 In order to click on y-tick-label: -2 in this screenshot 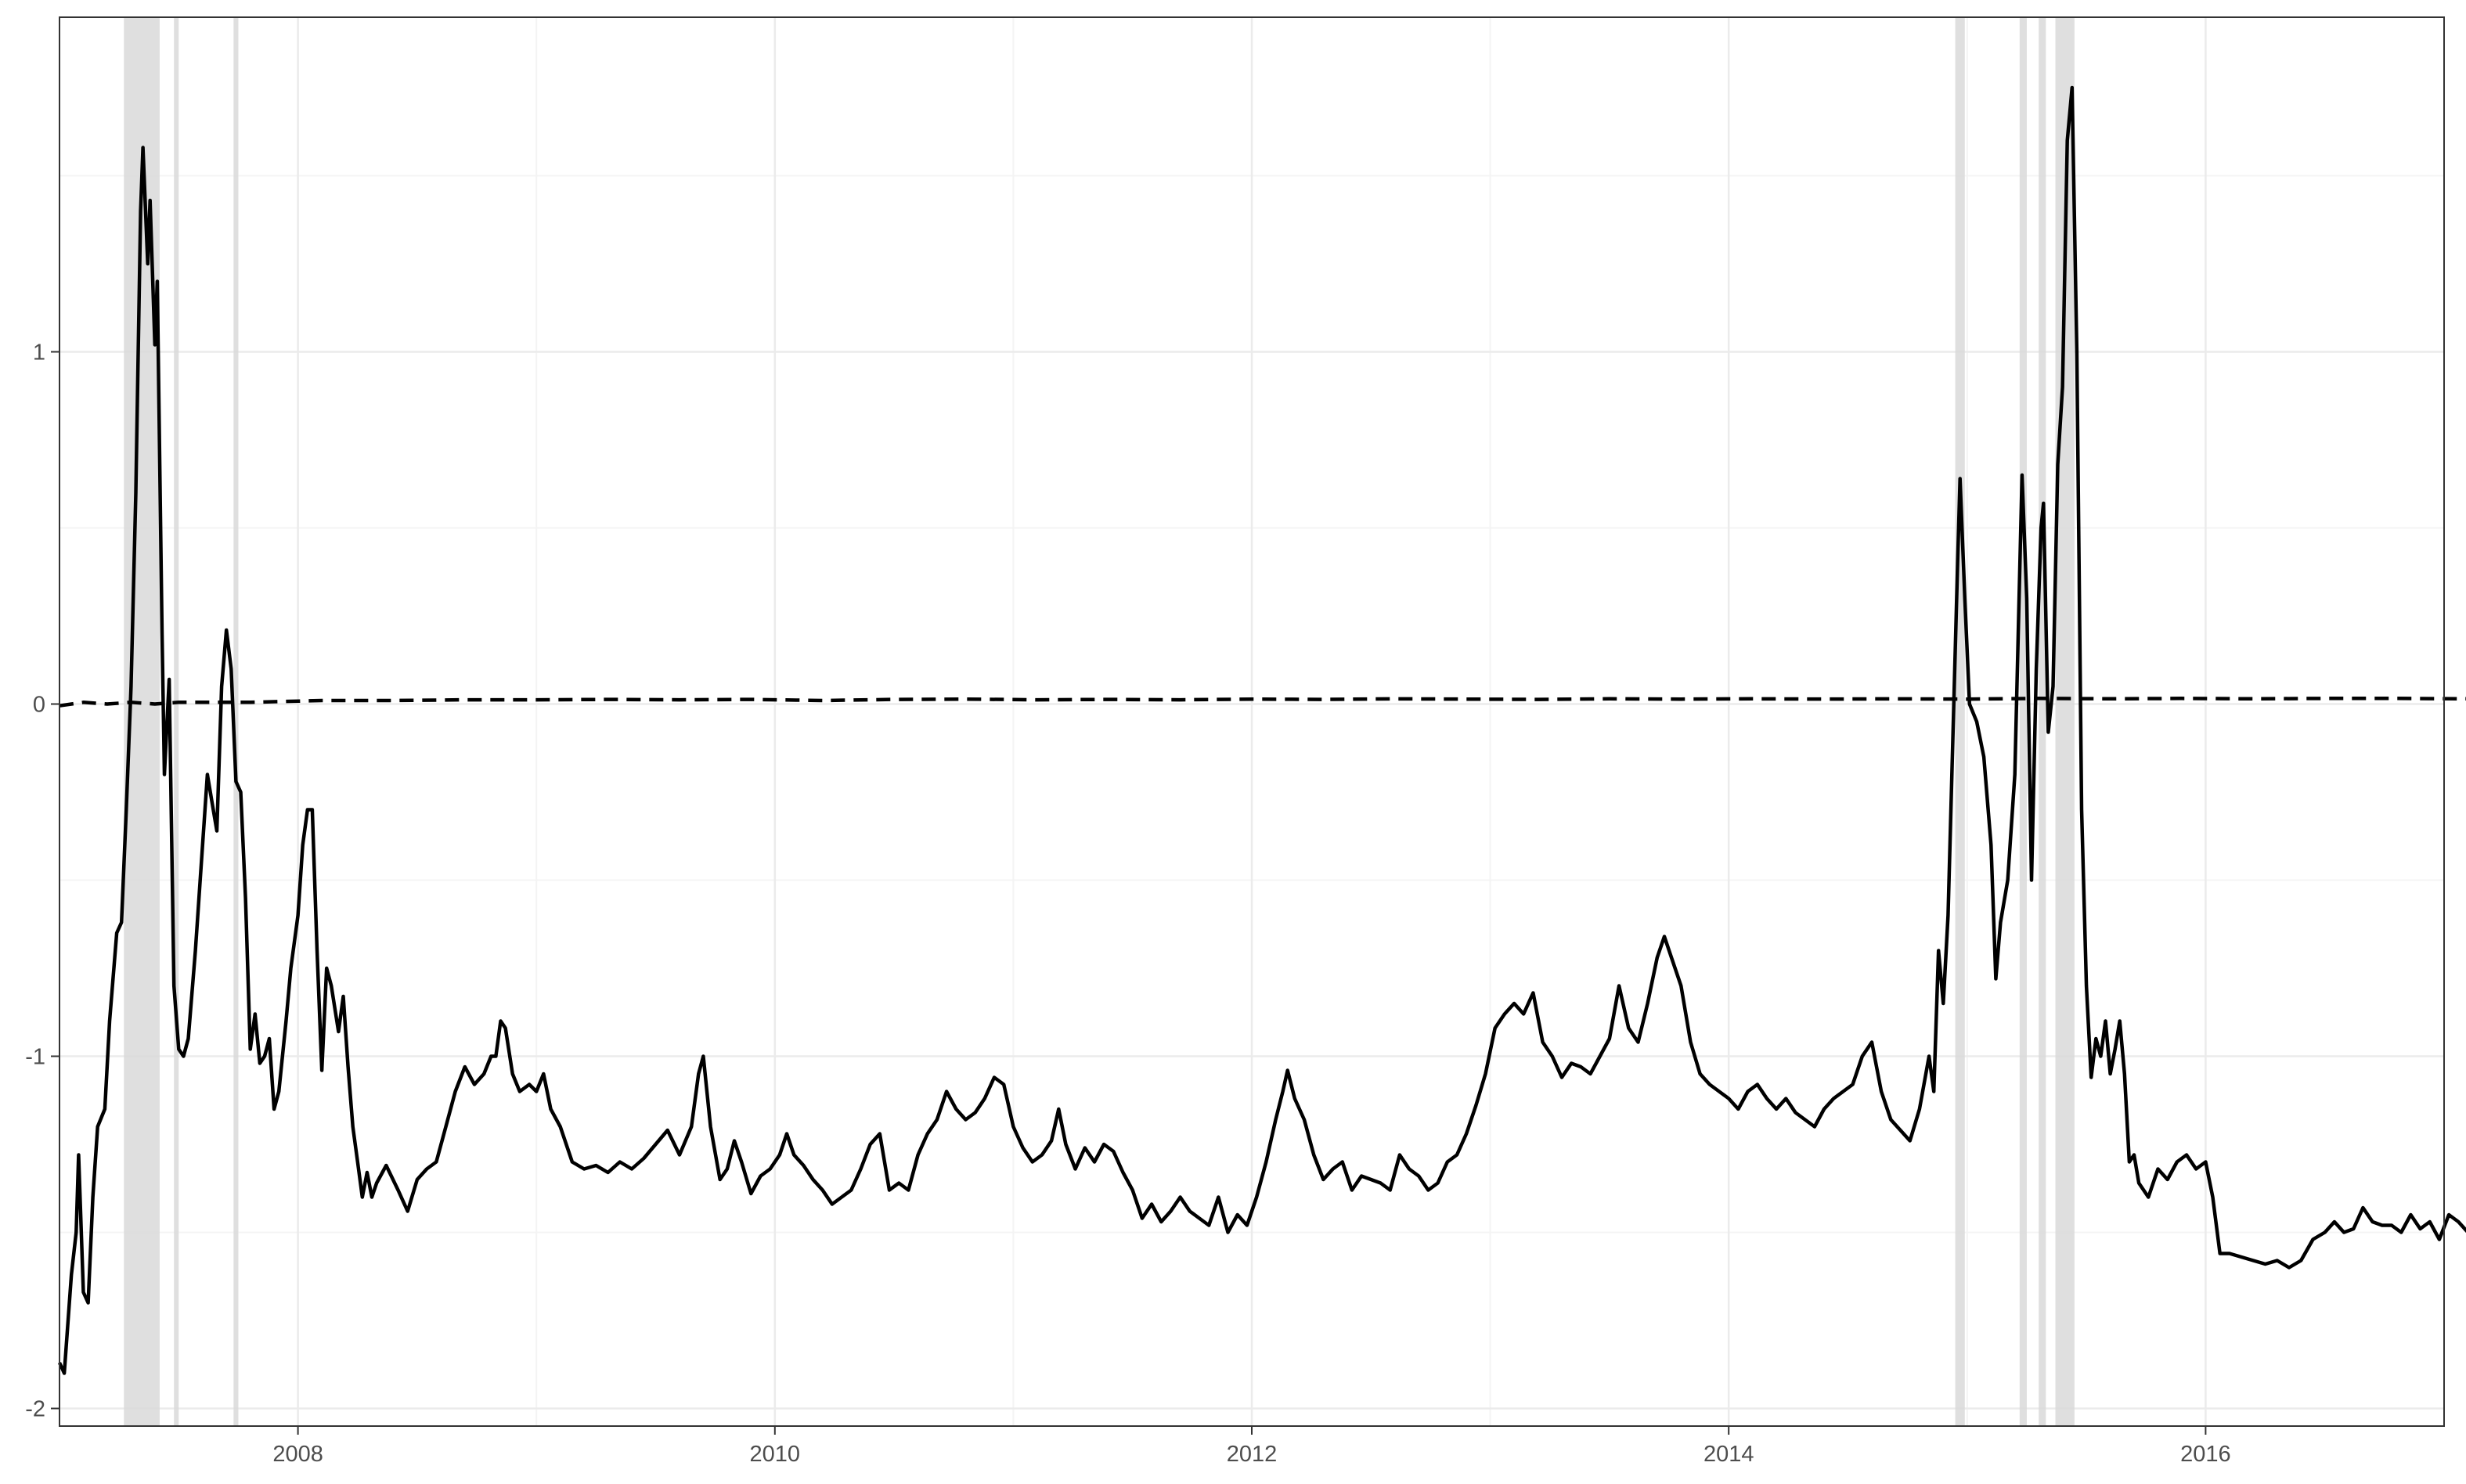, I will do `click(35, 1409)`.